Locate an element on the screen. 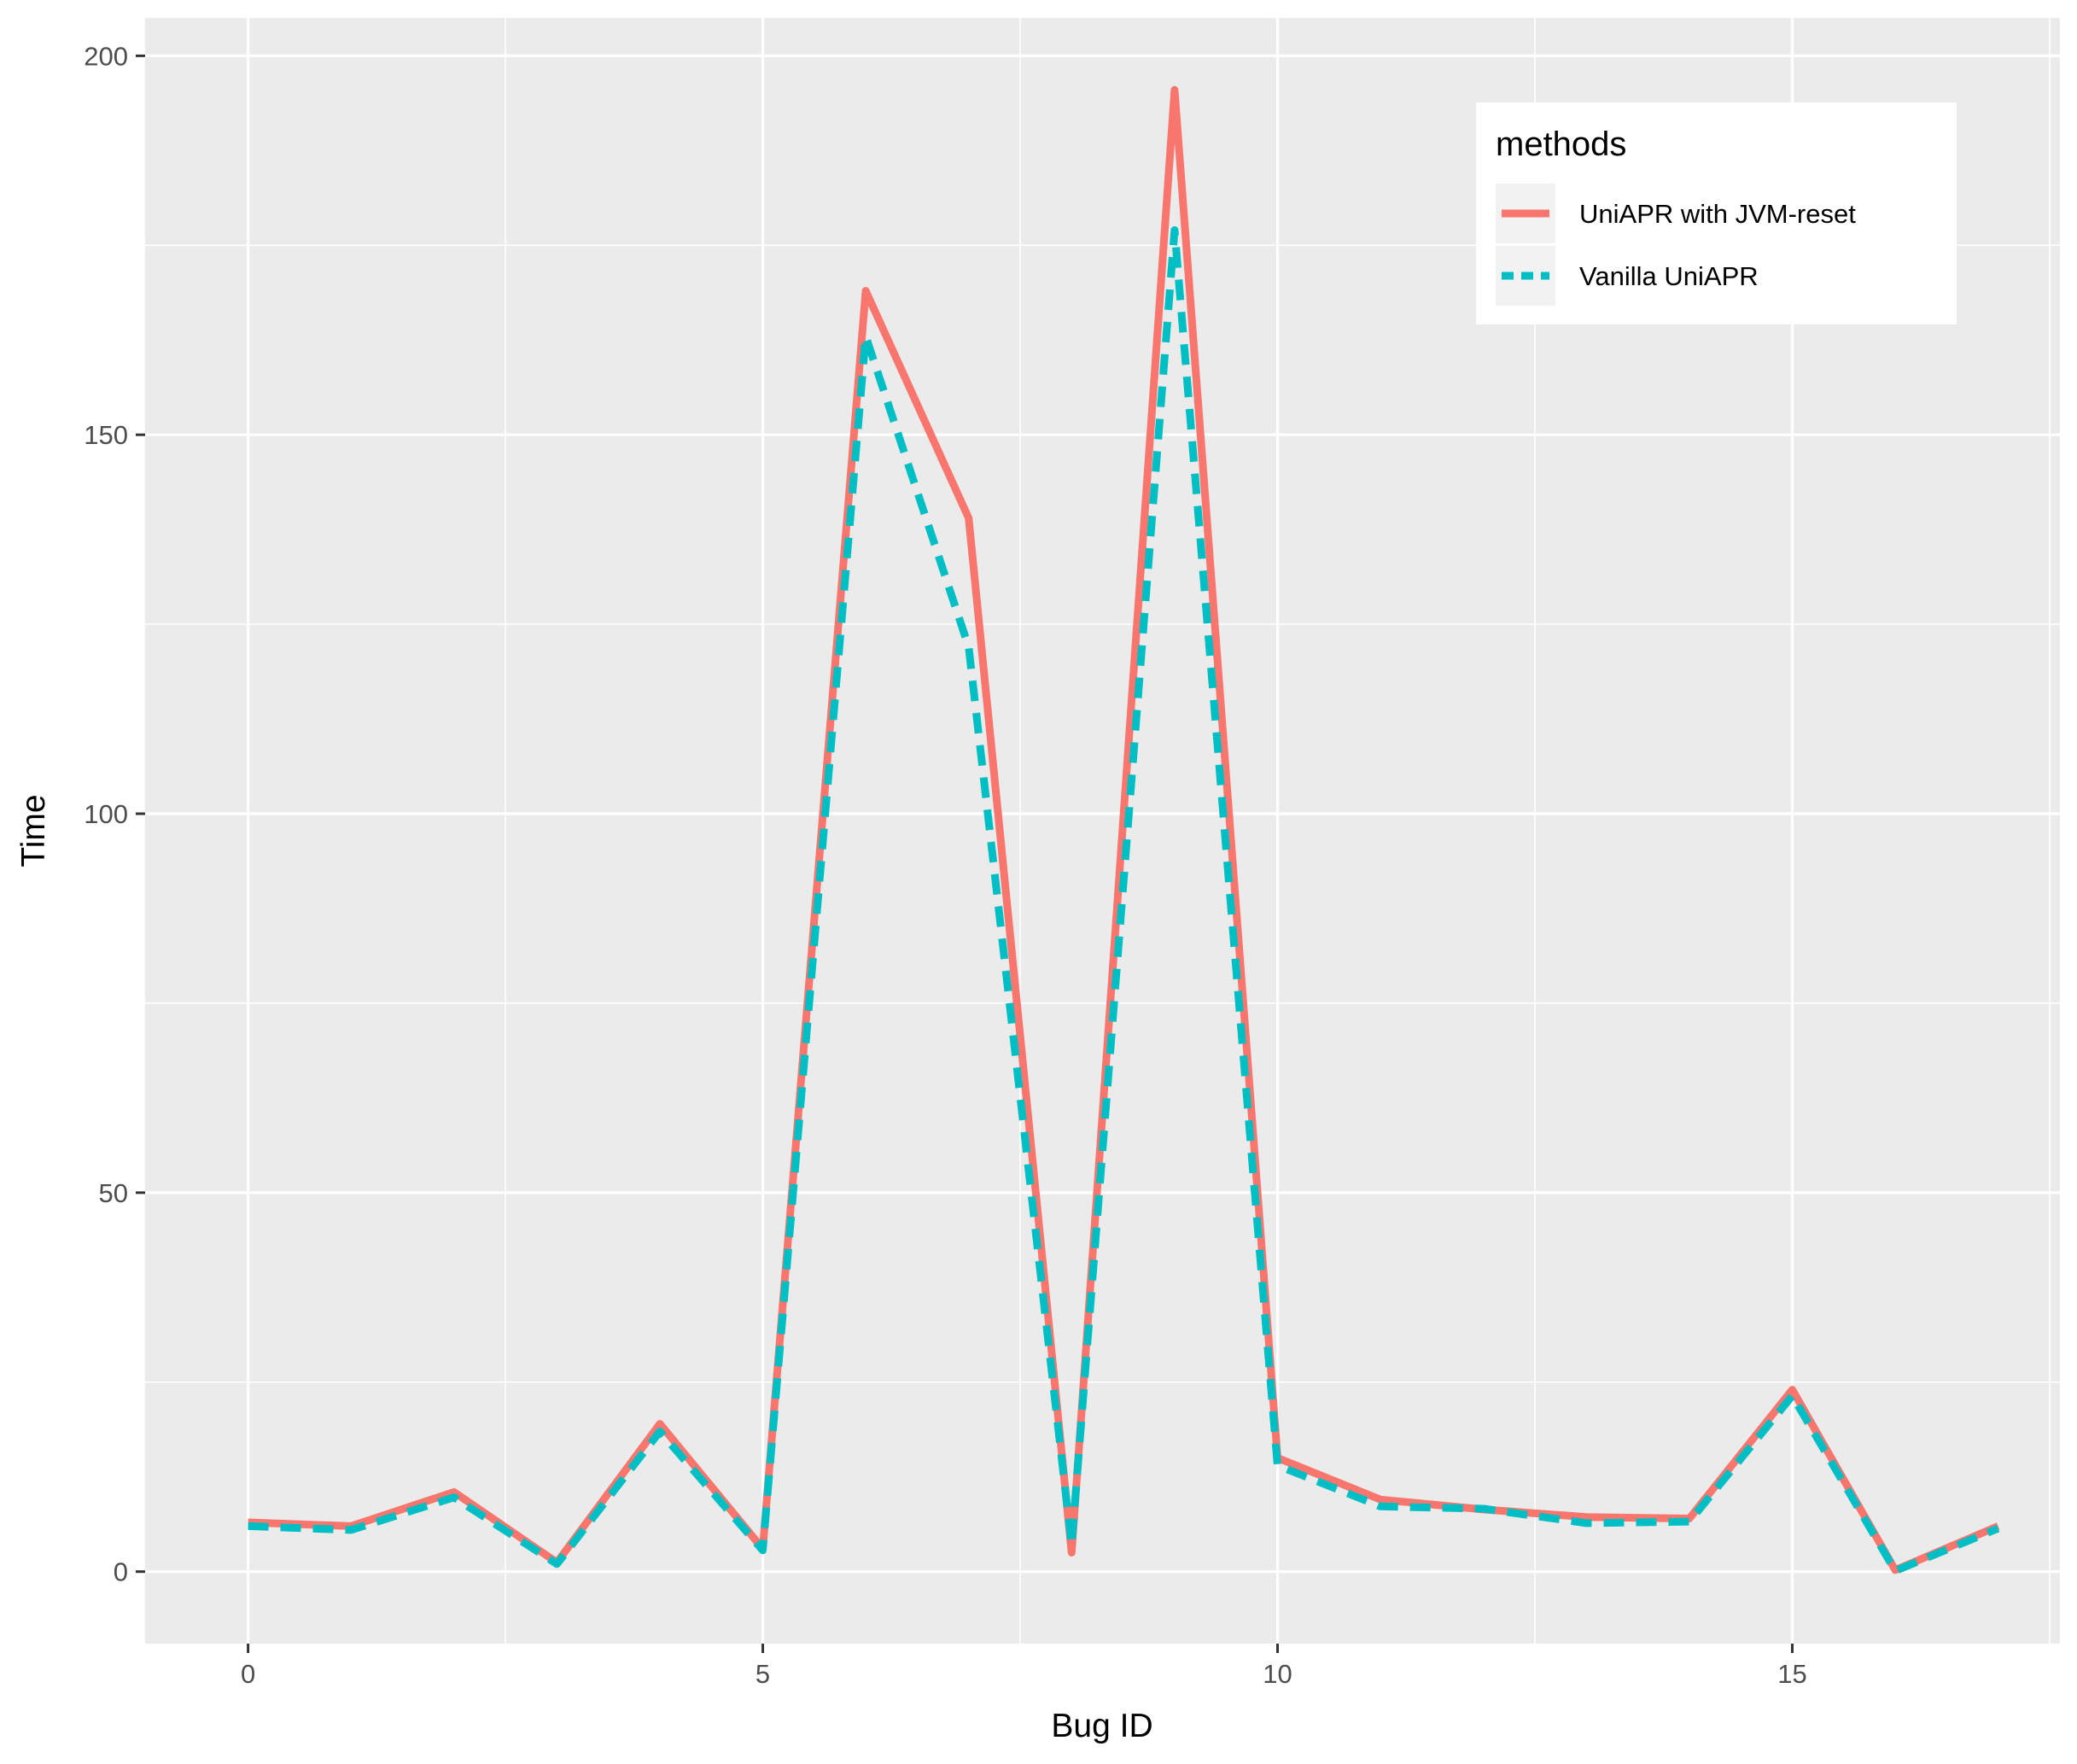 This screenshot has height=1764, width=2077. x-tick-label: 0 is located at coordinates (248, 1674).